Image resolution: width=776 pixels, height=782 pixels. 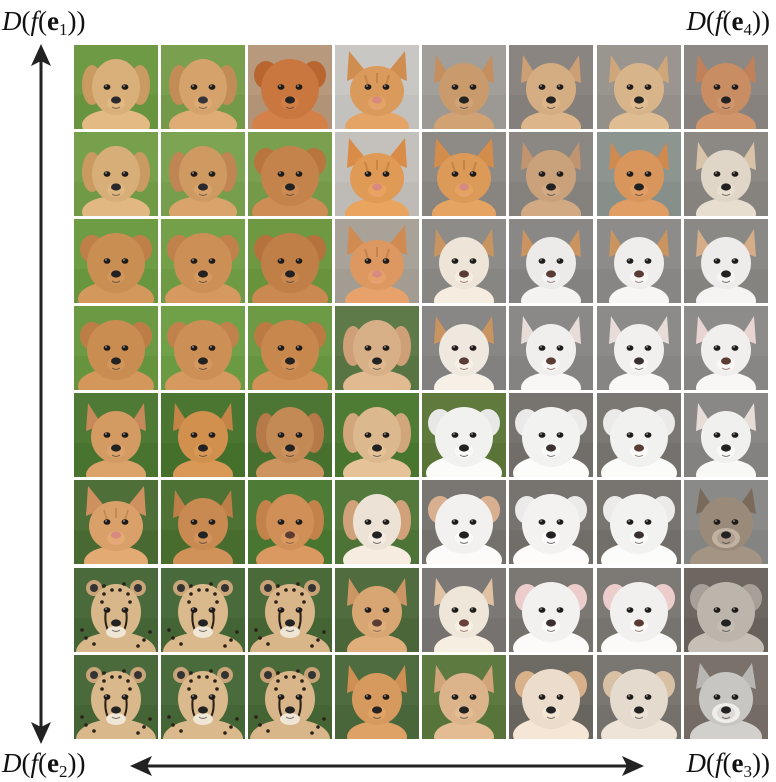 I want to click on grid-cell-r7-c1-cheetah, so click(x=116, y=609).